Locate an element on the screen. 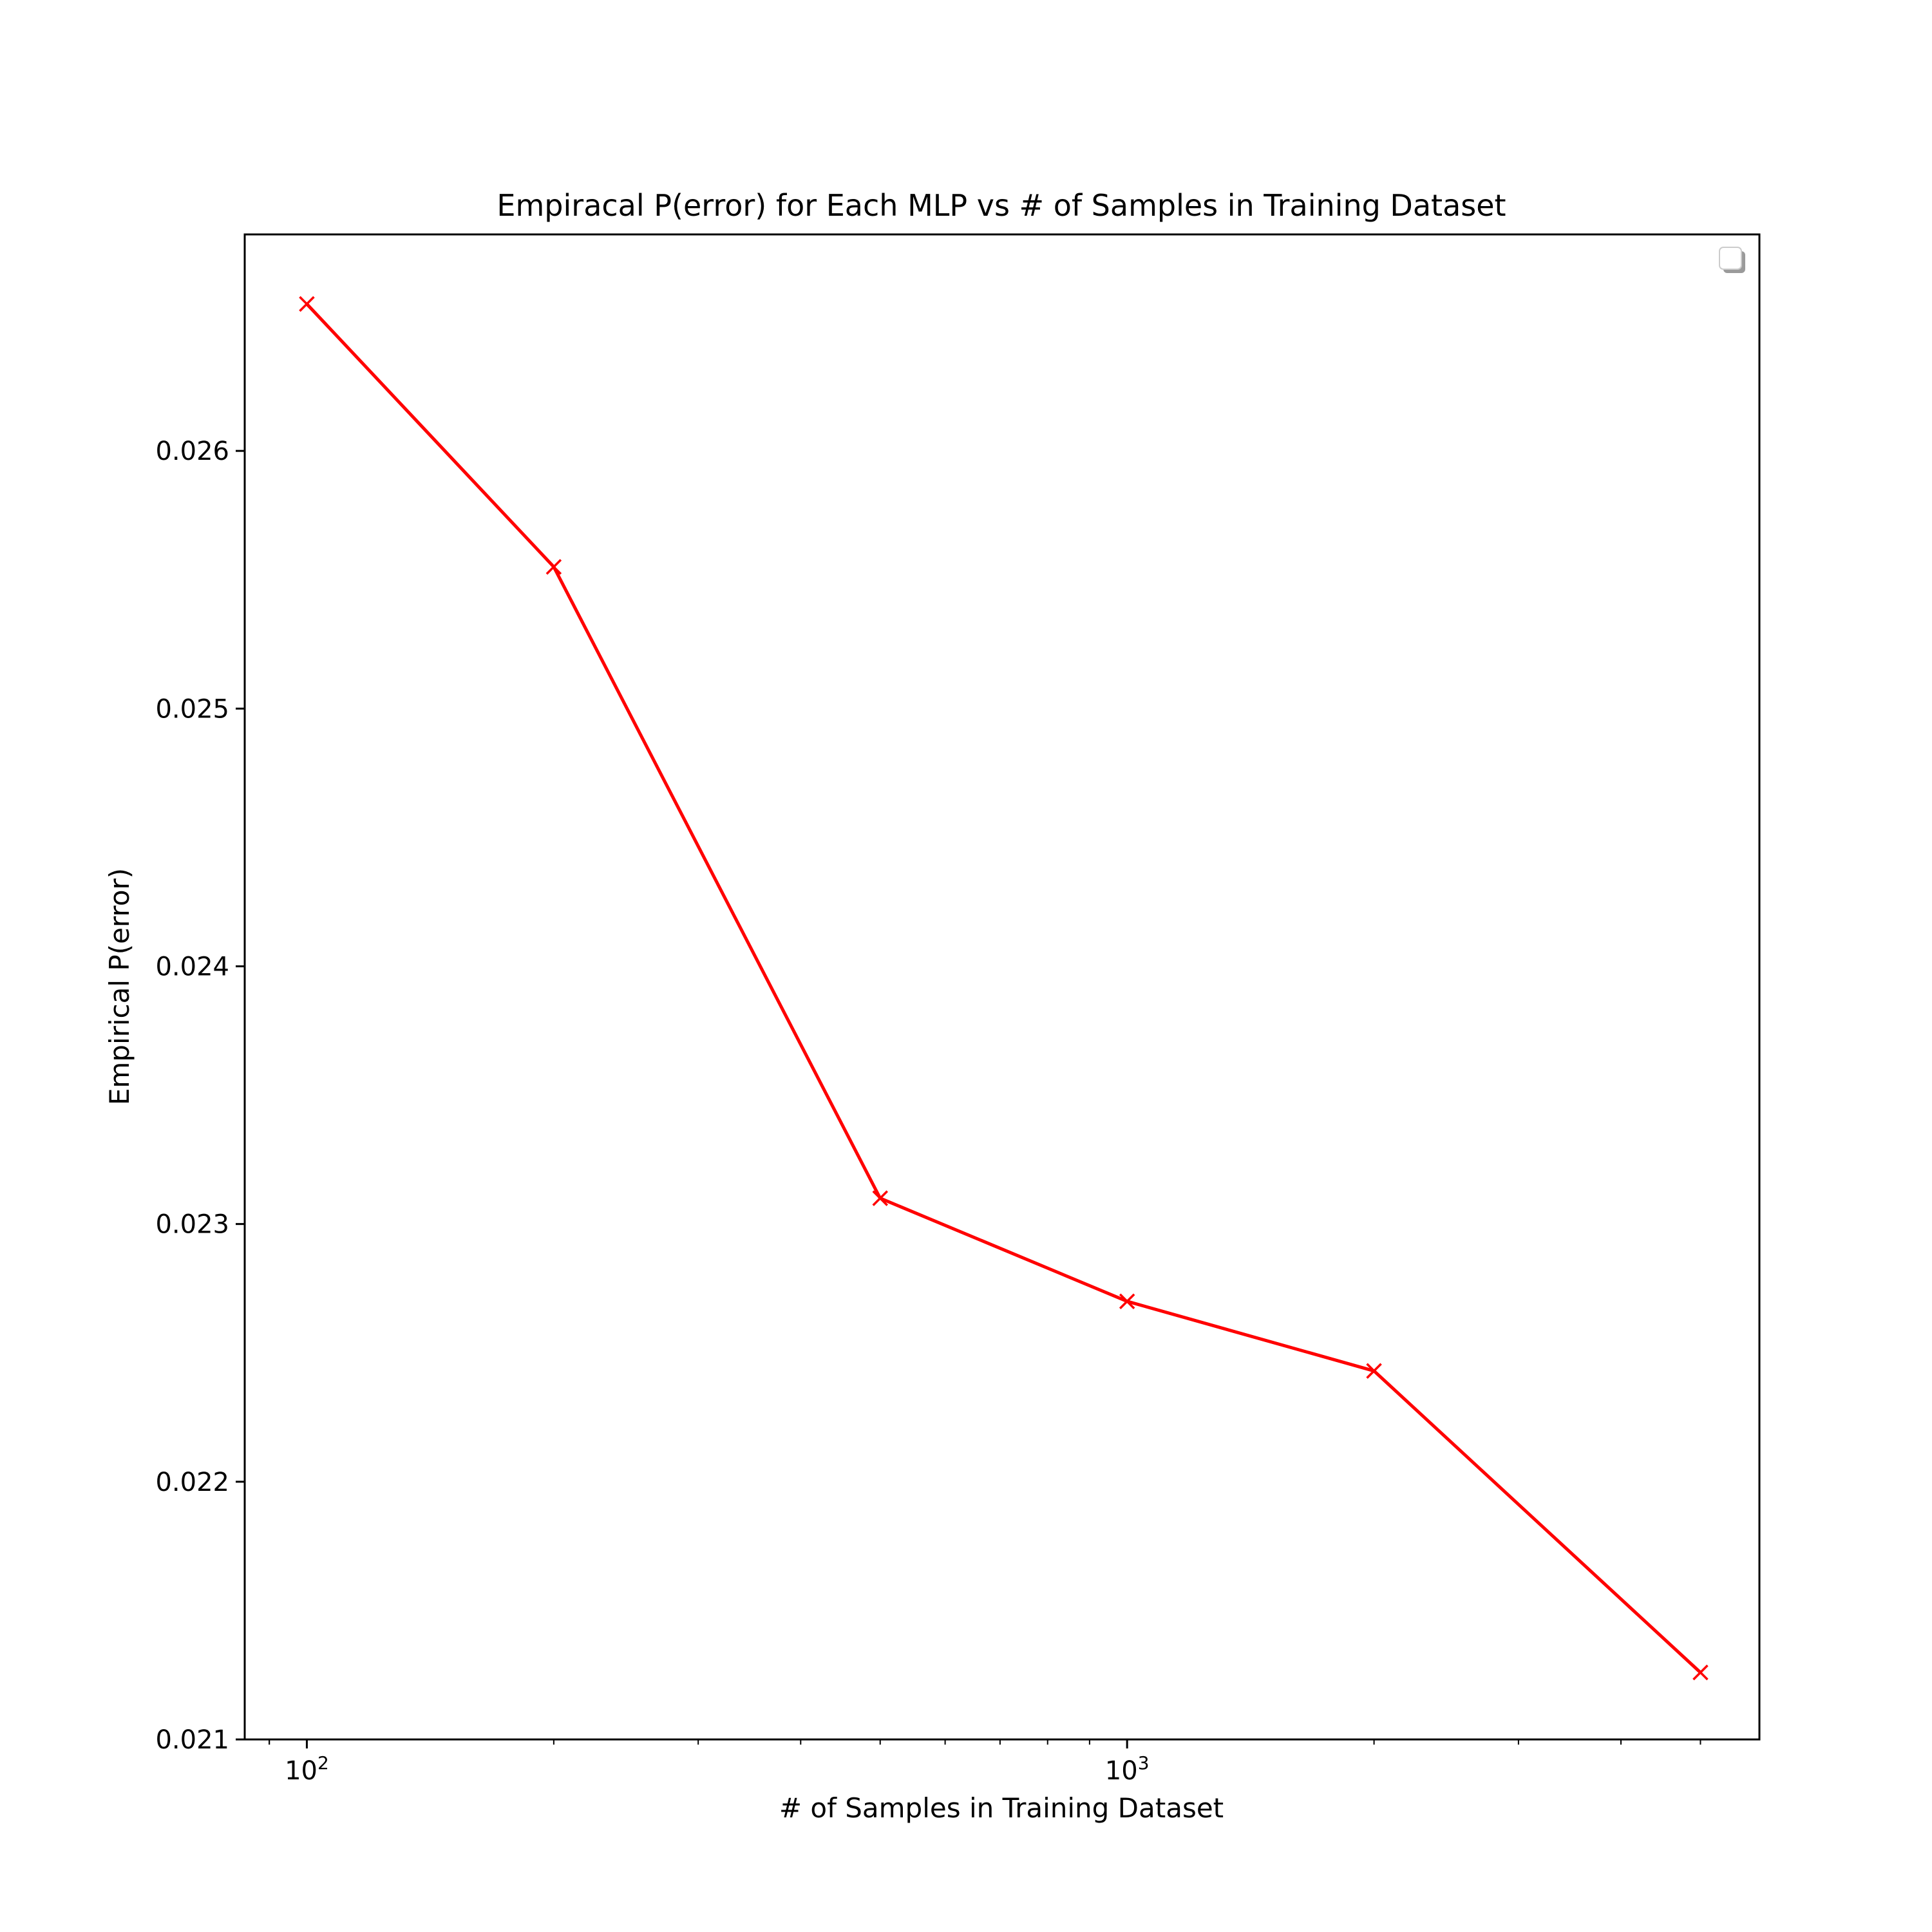 This screenshot has height=1932, width=1932. y-tick-label: 0.022 is located at coordinates (192, 1482).